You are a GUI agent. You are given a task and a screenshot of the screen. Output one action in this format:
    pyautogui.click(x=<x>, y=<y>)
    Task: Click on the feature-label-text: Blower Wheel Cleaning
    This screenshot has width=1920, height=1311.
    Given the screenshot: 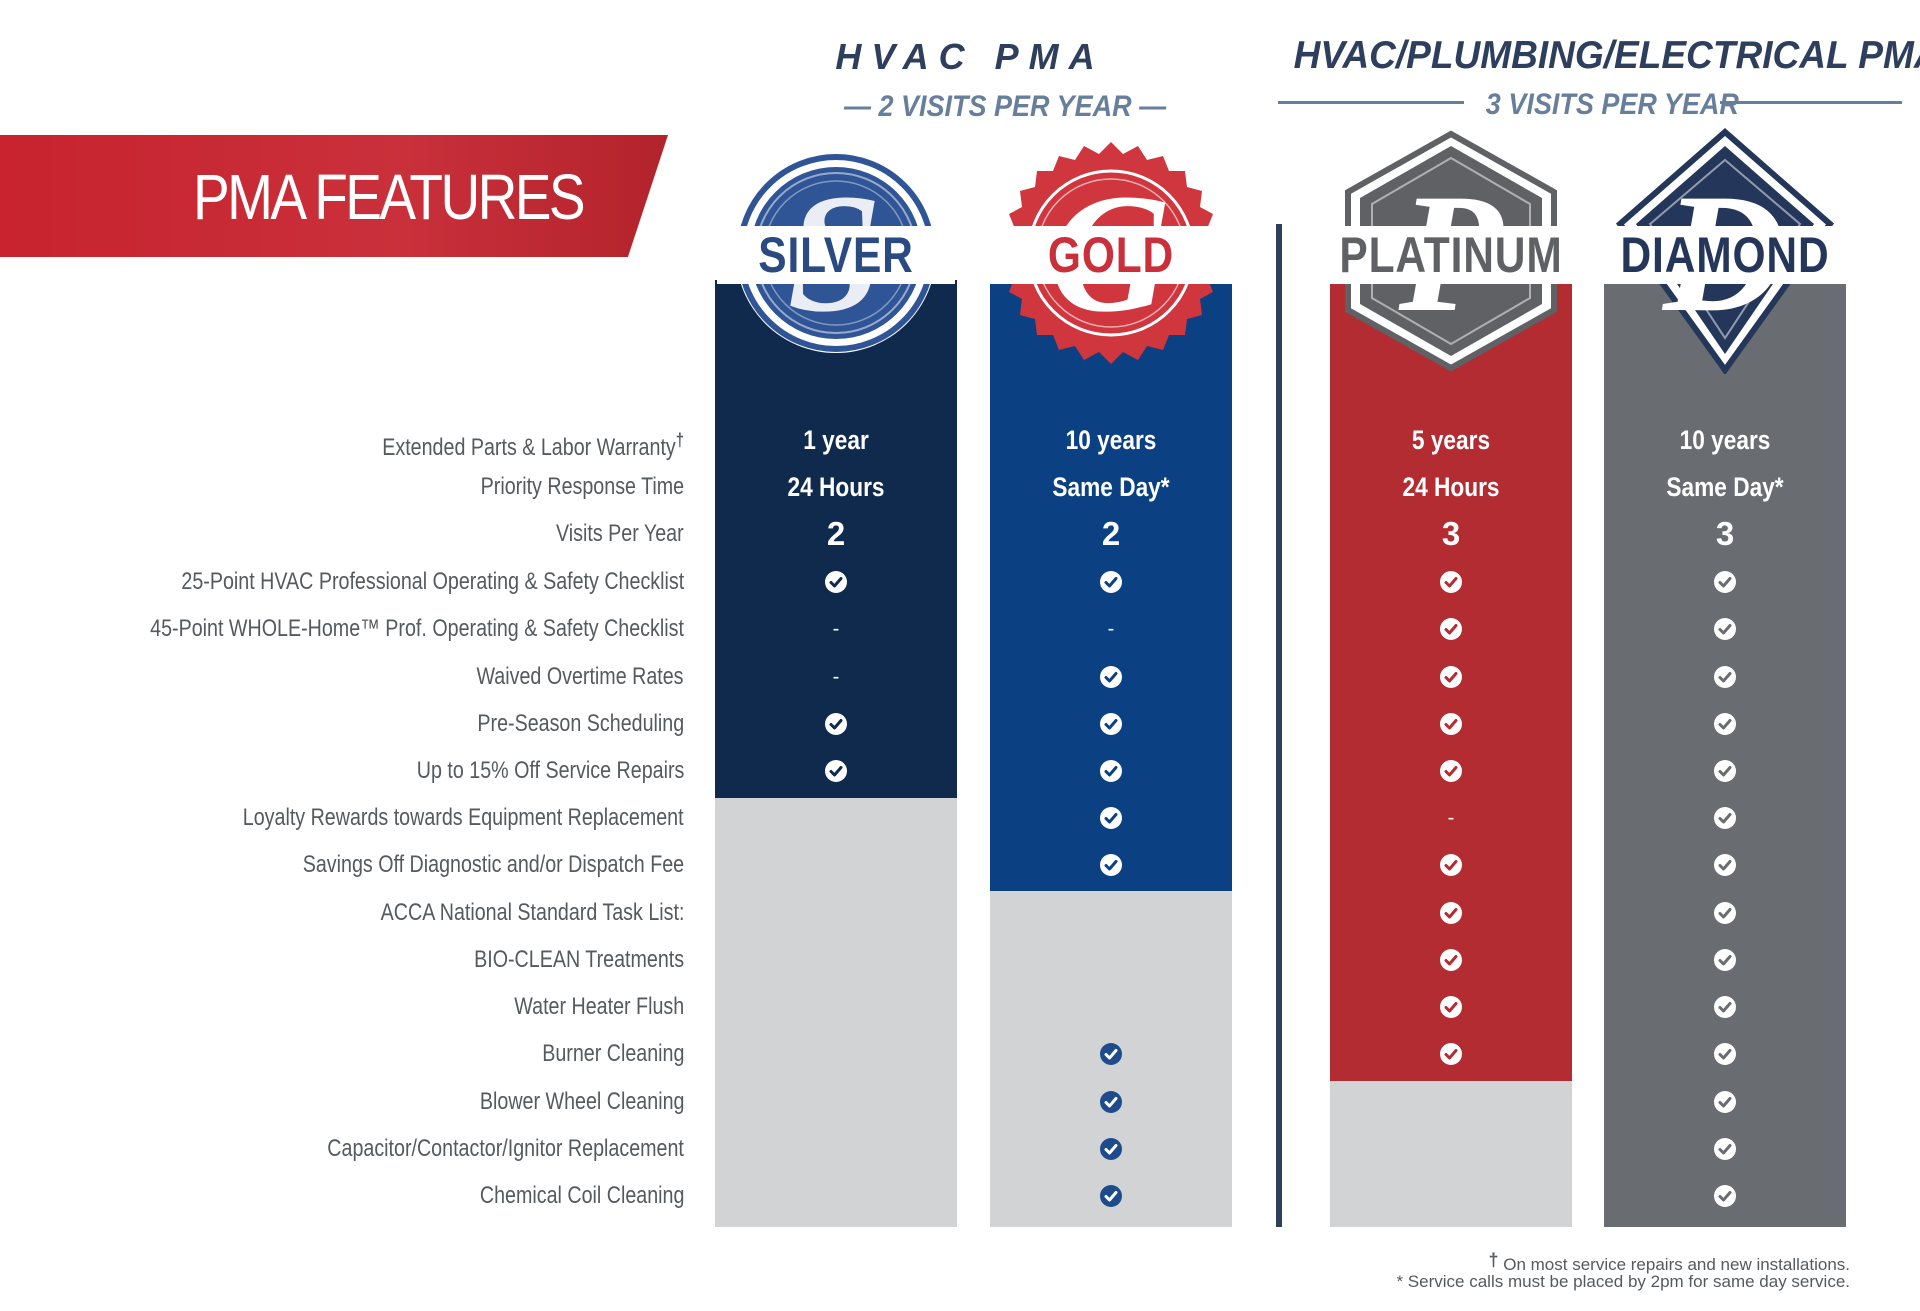 What is the action you would take?
    pyautogui.click(x=581, y=1101)
    